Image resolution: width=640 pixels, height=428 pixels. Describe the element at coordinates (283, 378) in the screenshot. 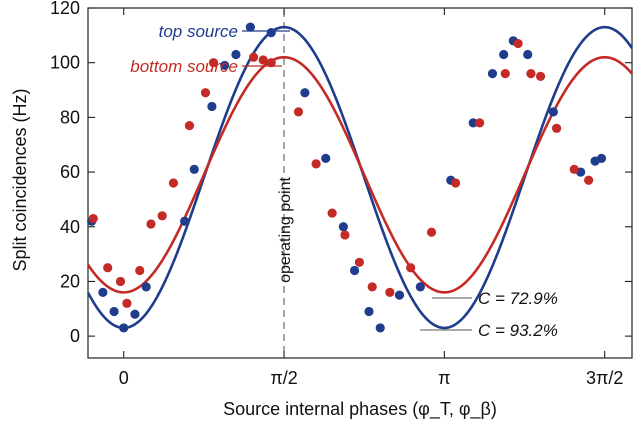

I see `x-tick-label: π/2` at that location.